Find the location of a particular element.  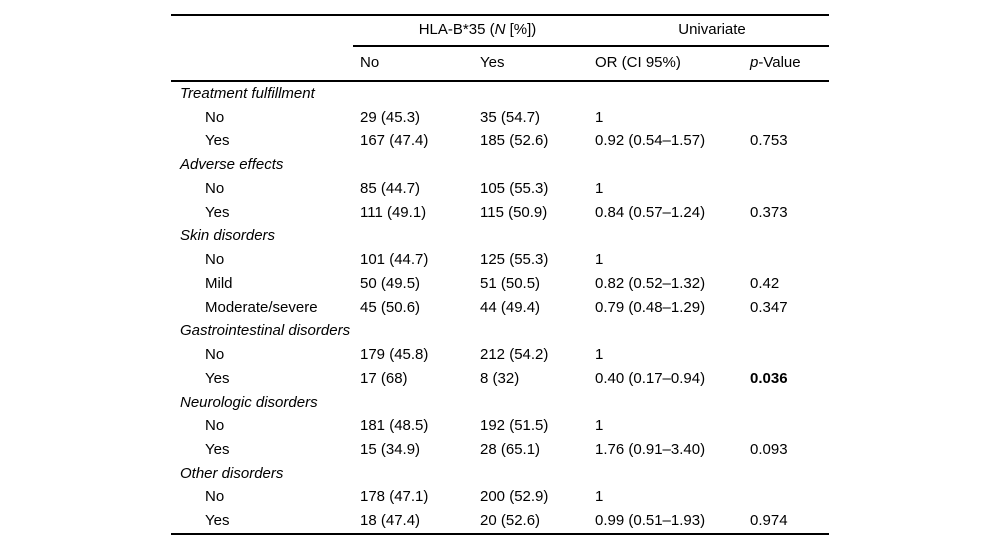

cell-hla-yes: 200 (52.9) is located at coordinates (514, 497).